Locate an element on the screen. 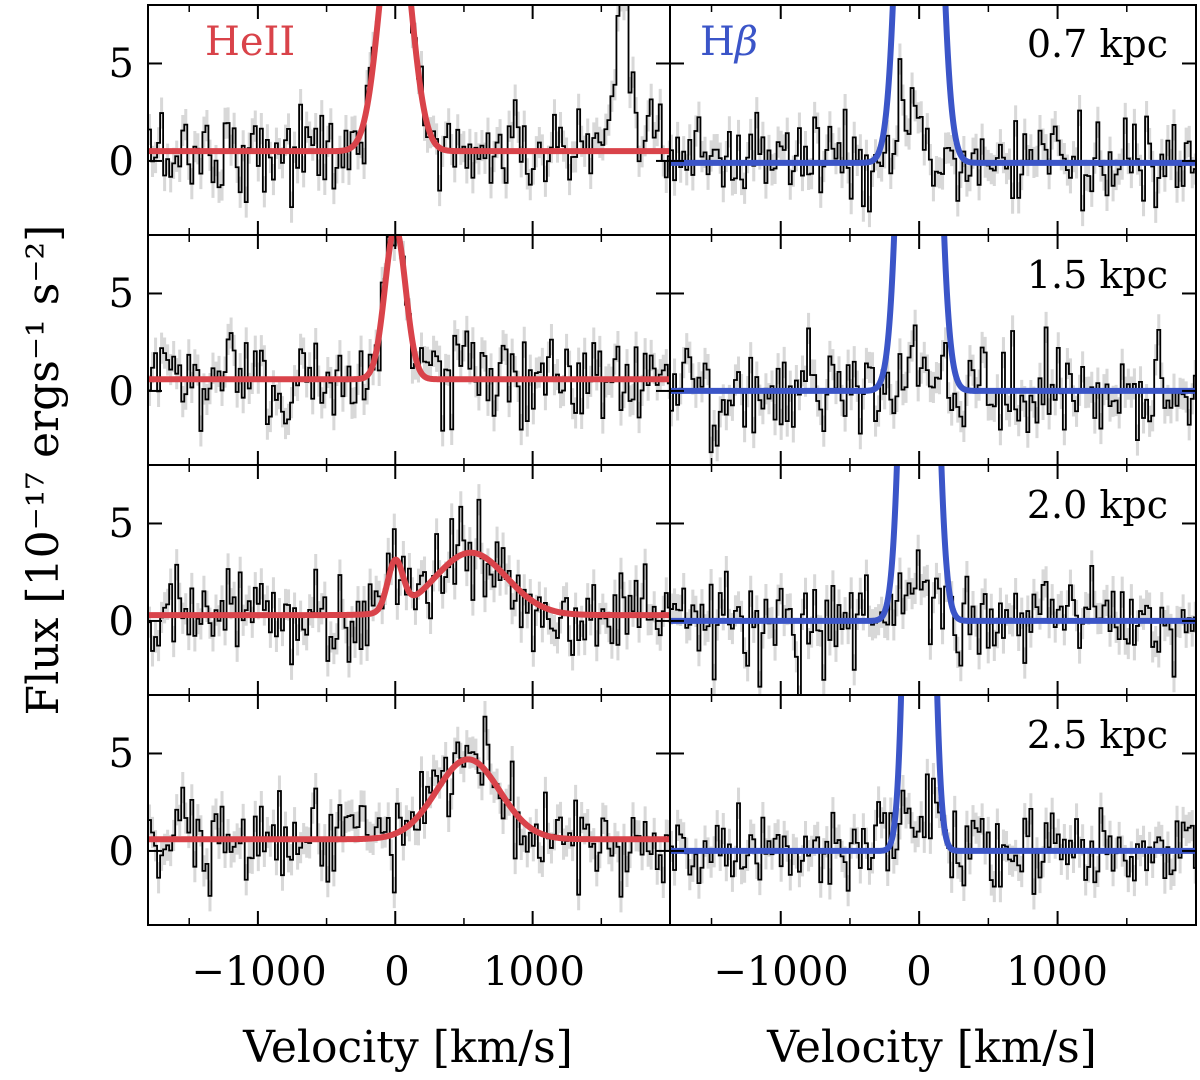  ytick-label-r3-0: 0 is located at coordinates (121, 852).